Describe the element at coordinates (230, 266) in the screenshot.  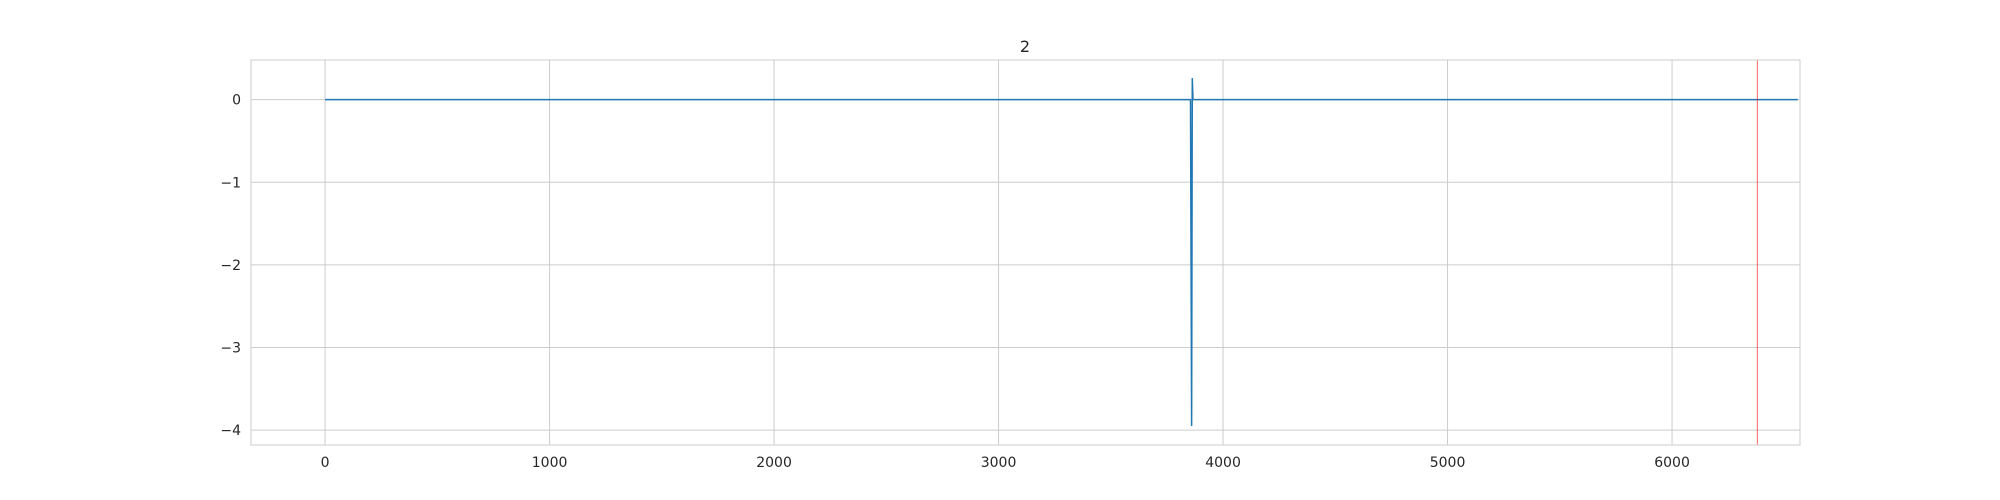
I see `y-tick-label: −2` at that location.